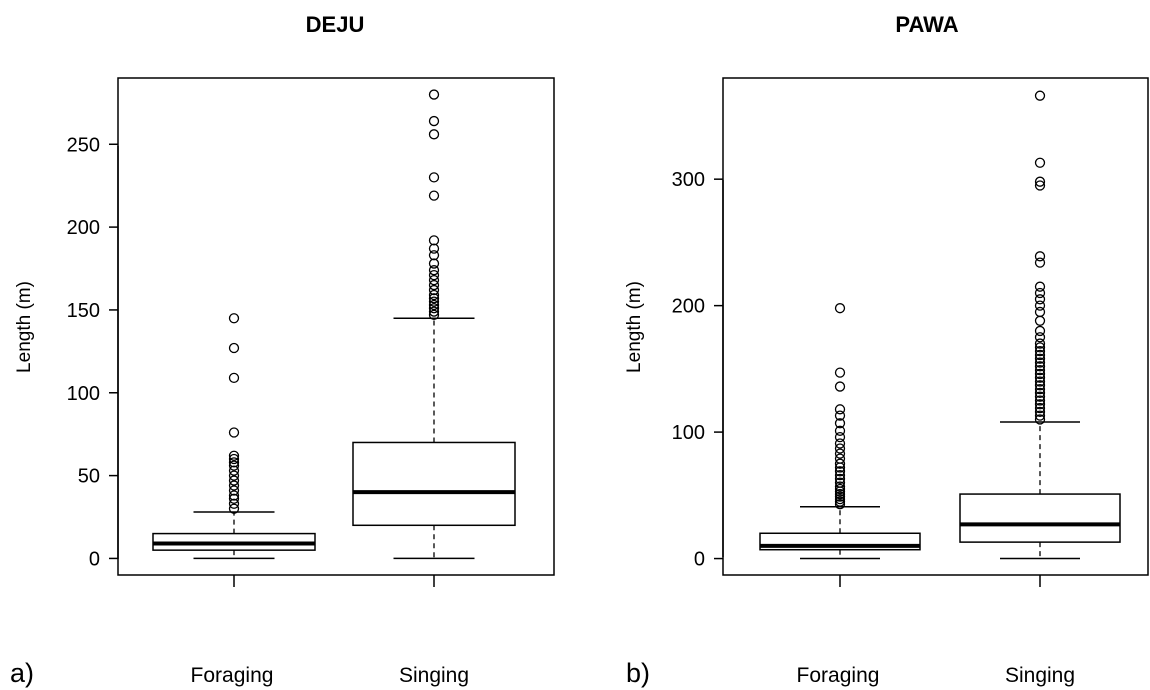 The width and height of the screenshot is (1150, 690). I want to click on y-tick-label: 150, so click(83, 311).